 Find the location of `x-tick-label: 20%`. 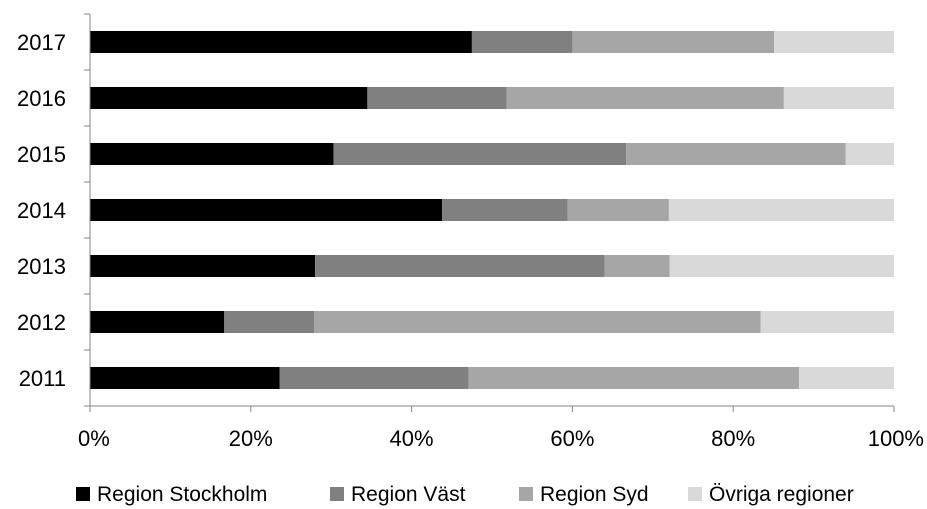

x-tick-label: 20% is located at coordinates (251, 438).